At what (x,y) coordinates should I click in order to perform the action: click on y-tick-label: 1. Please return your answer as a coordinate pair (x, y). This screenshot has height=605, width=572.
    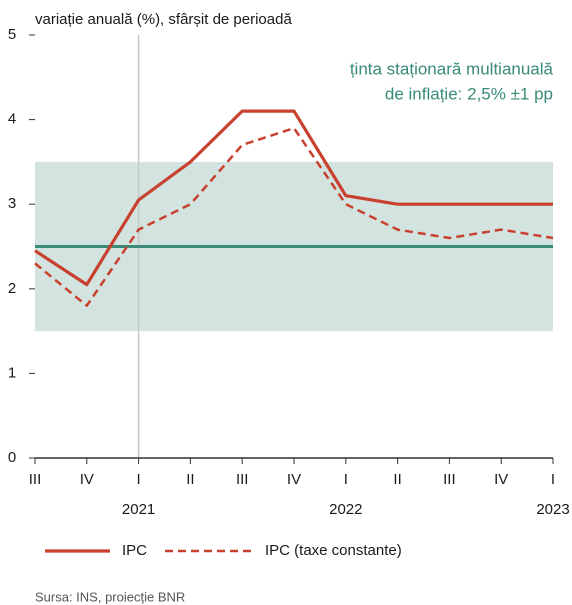
    Looking at the image, I should click on (12, 372).